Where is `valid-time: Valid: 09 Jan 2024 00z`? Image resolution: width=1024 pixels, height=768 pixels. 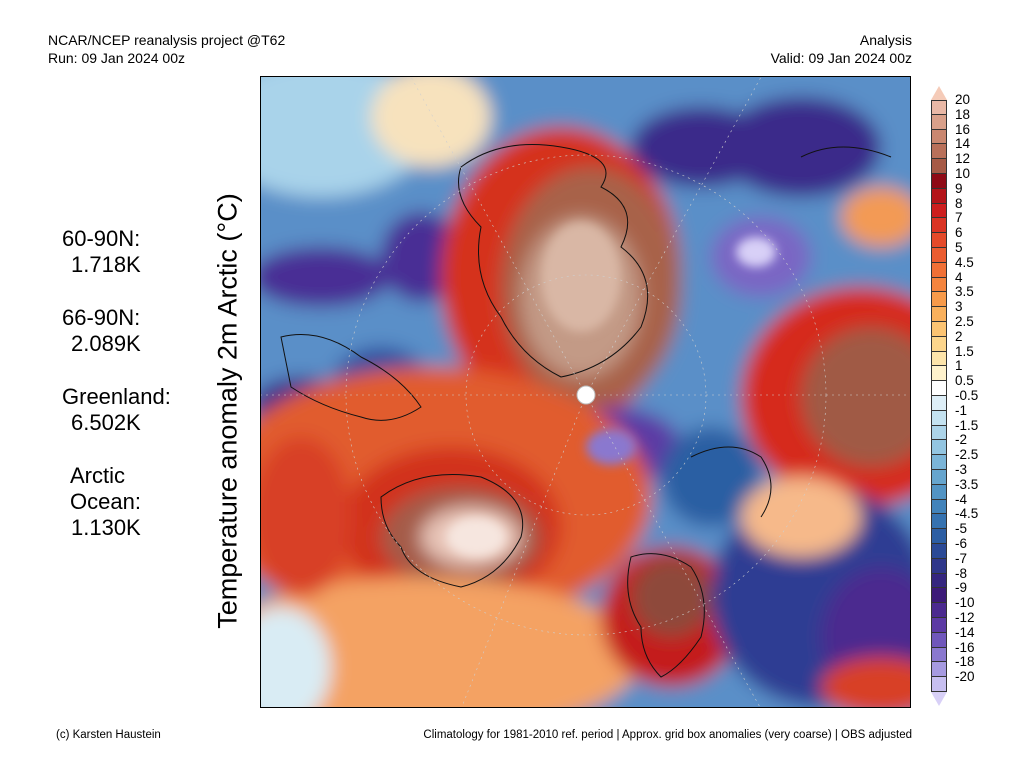 valid-time: Valid: 09 Jan 2024 00z is located at coordinates (841, 58).